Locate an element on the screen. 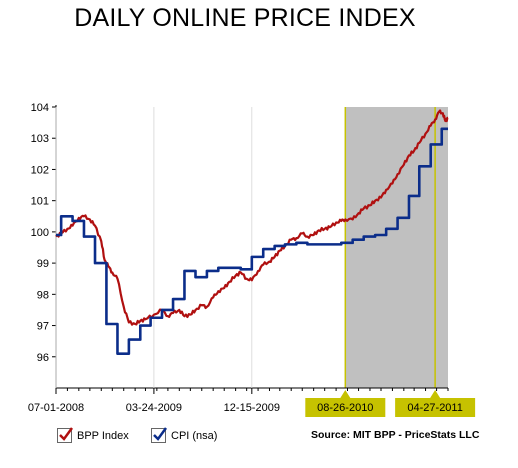 Image resolution: width=518 pixels, height=468 pixels. y-tick-label: 97 is located at coordinates (43, 327).